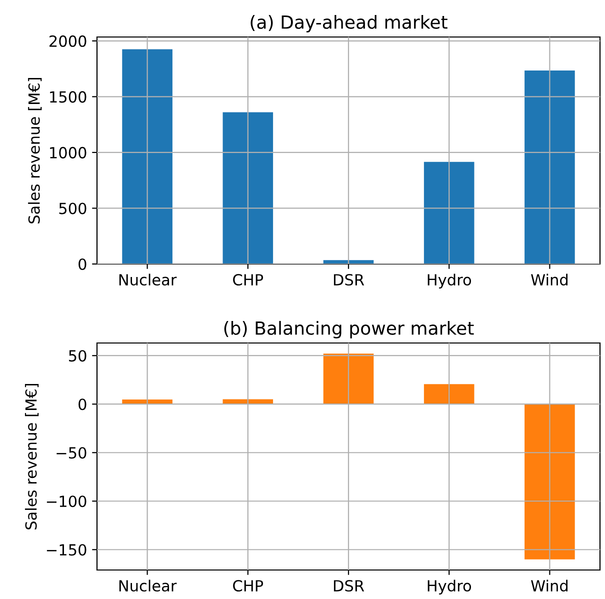 Image resolution: width=605 pixels, height=599 pixels. What do you see at coordinates (66, 502) in the screenshot?
I see `y-tick-label: −100` at bounding box center [66, 502].